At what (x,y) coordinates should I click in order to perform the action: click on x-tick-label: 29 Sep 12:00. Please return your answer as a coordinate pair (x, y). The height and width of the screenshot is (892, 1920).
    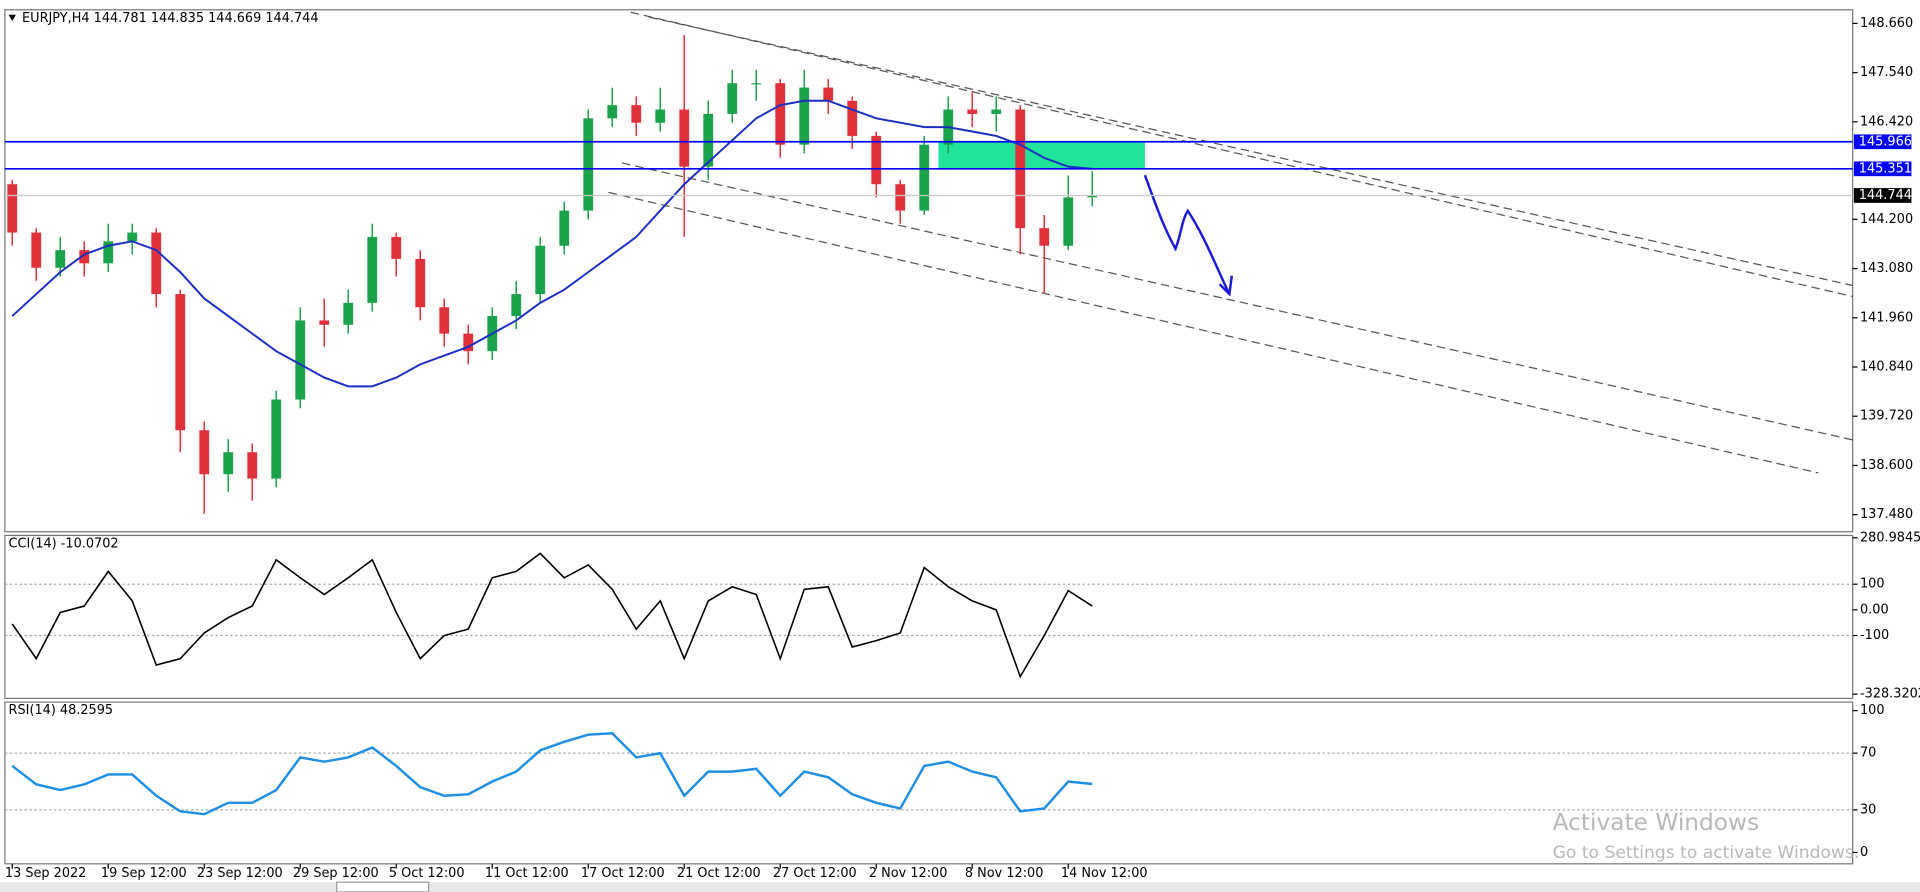
    Looking at the image, I should click on (336, 873).